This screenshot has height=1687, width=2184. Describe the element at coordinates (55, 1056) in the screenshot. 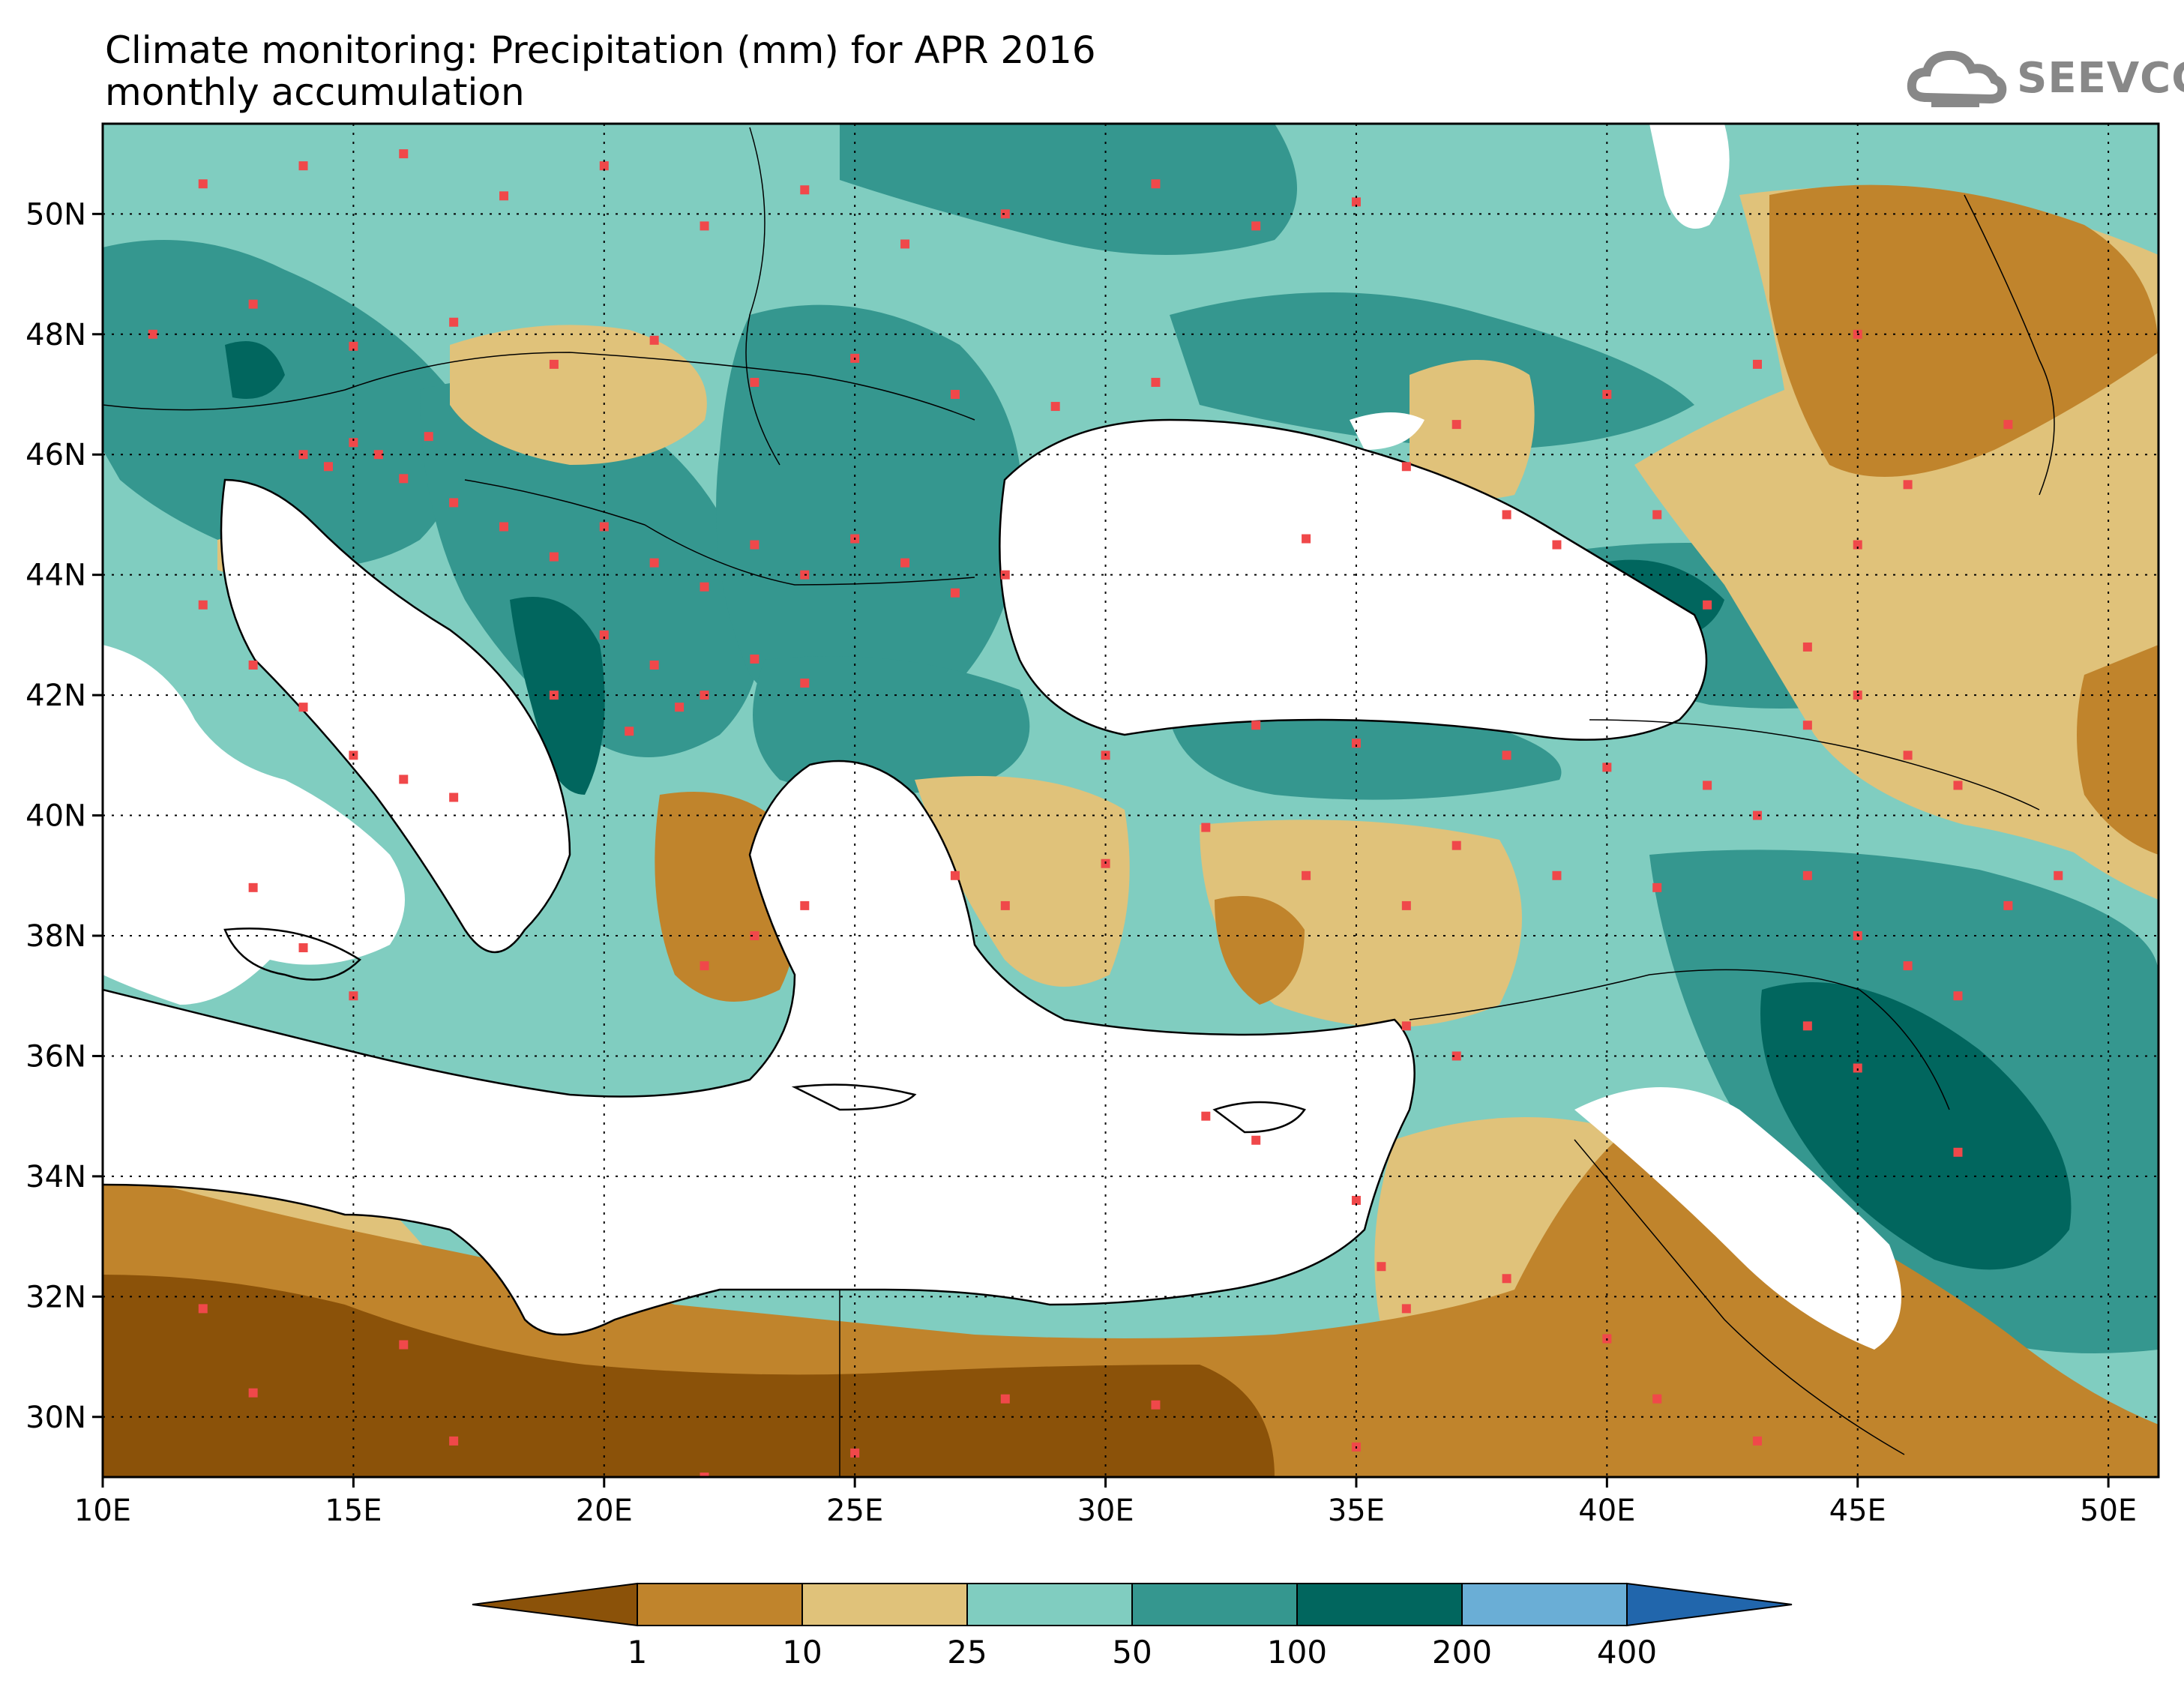

I see `y-tick-label: 36N` at that location.